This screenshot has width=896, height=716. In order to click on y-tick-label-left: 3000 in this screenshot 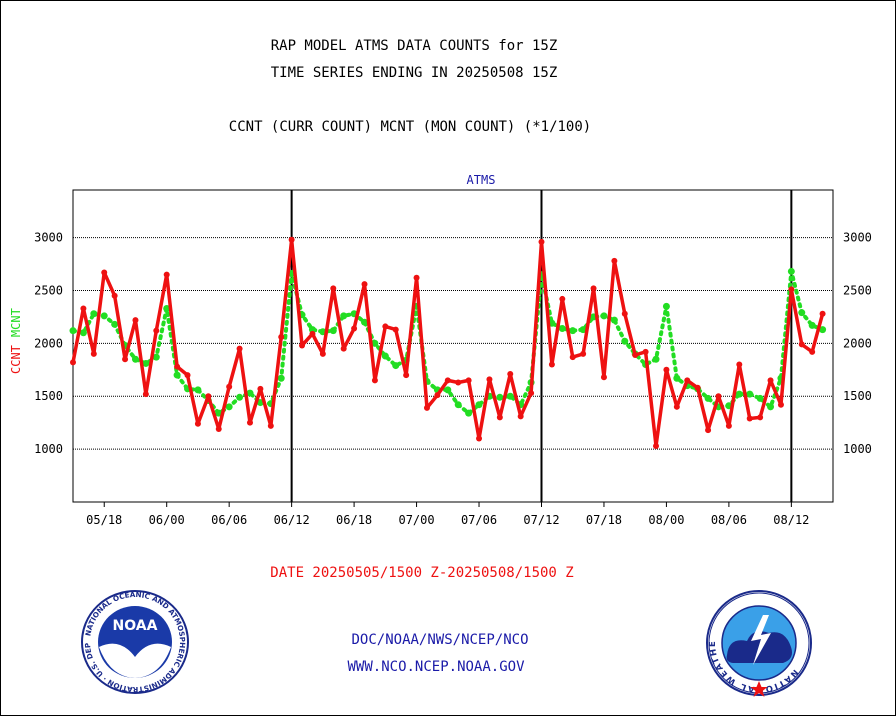, I will do `click(48, 238)`.